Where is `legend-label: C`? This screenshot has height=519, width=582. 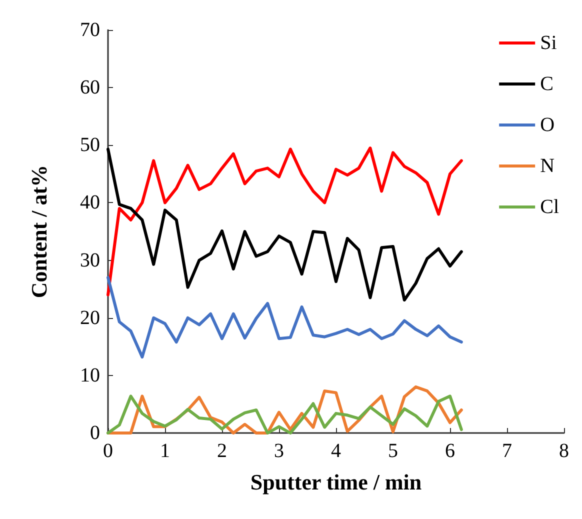
legend-label: C is located at coordinates (547, 84).